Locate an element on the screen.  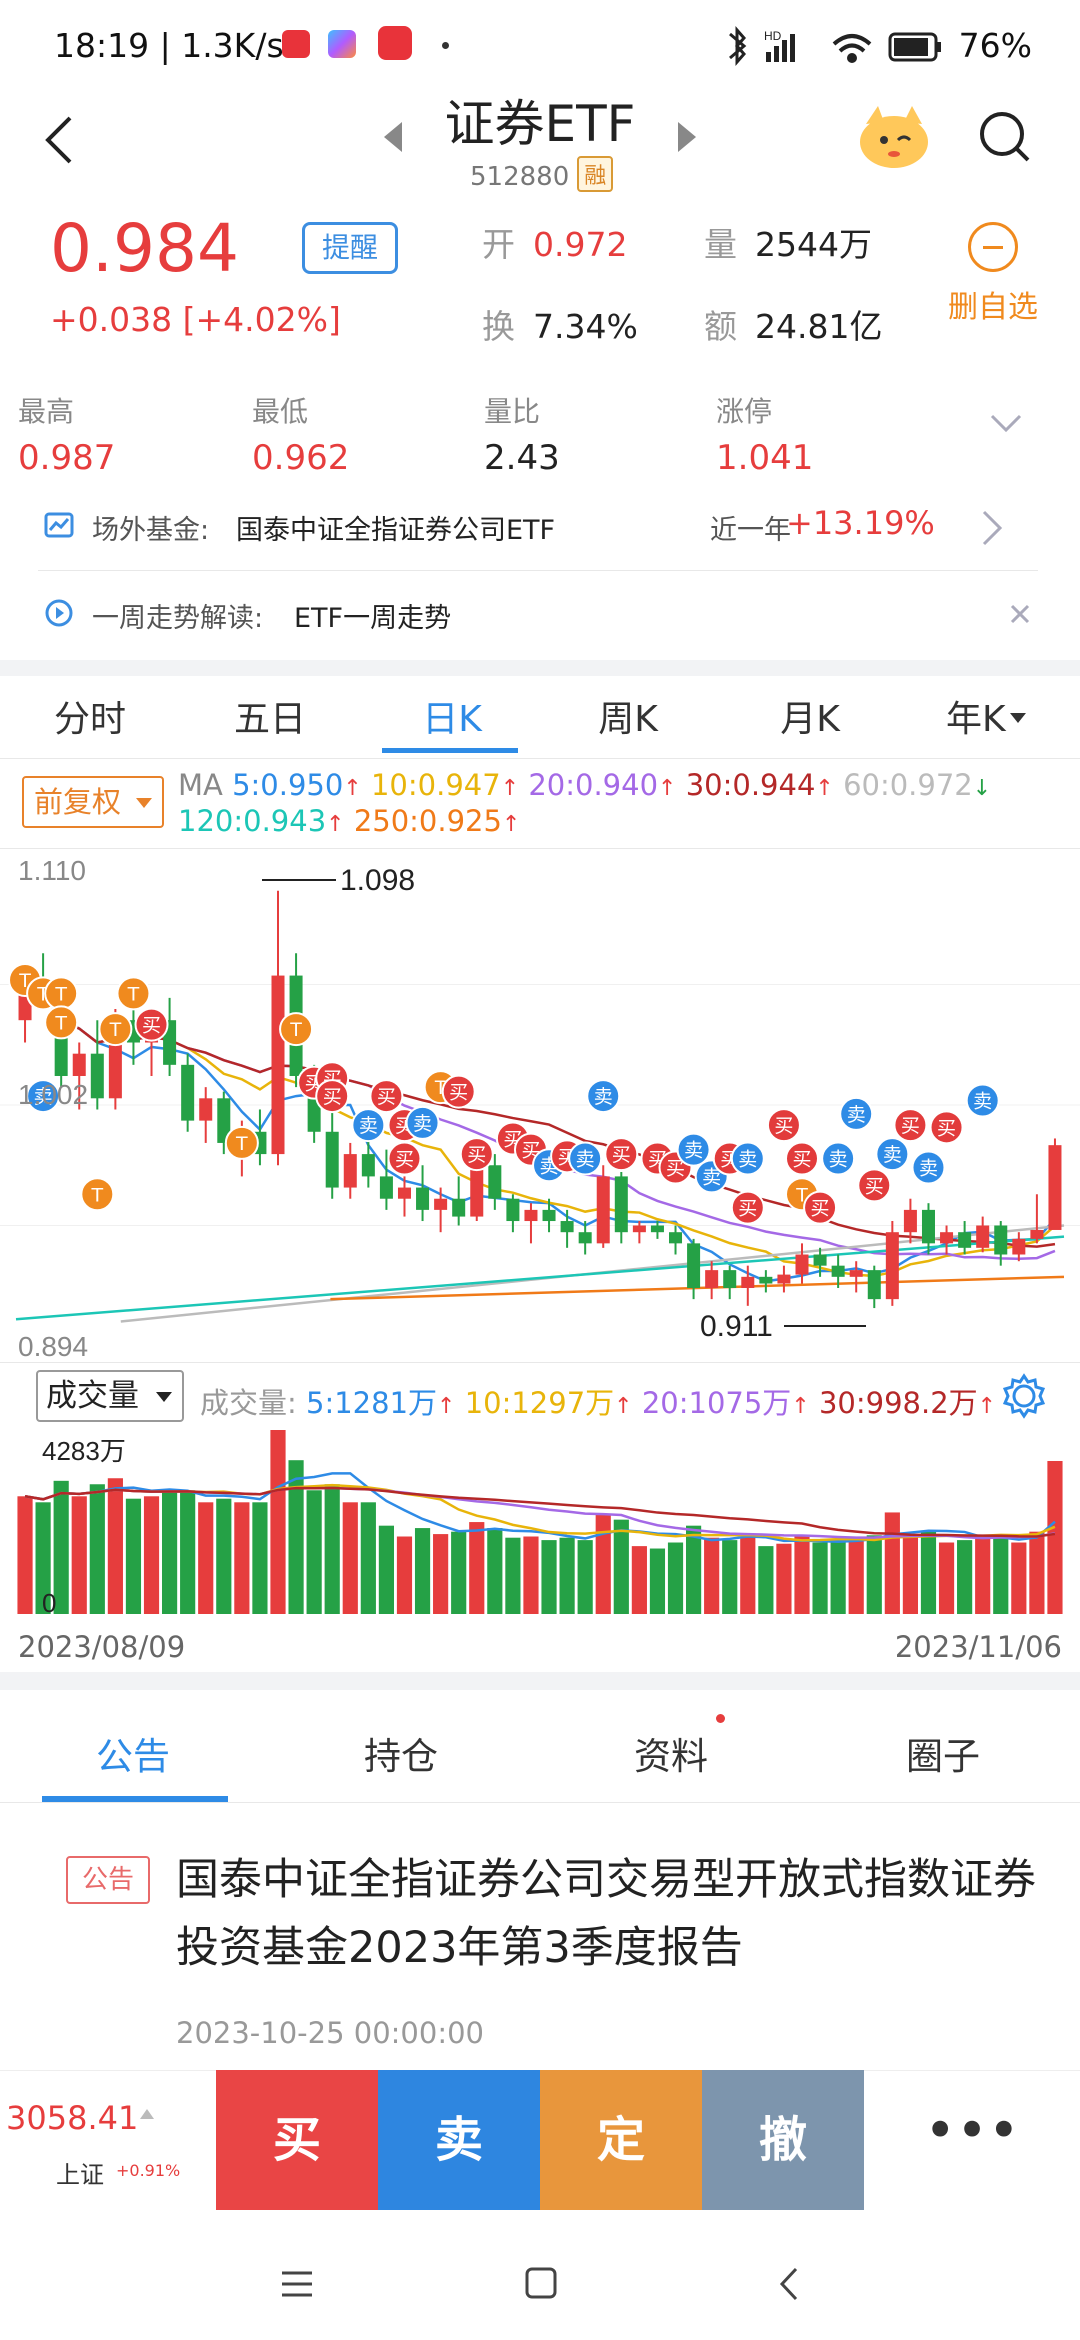
menu-icon is located at coordinates (297, 2284).